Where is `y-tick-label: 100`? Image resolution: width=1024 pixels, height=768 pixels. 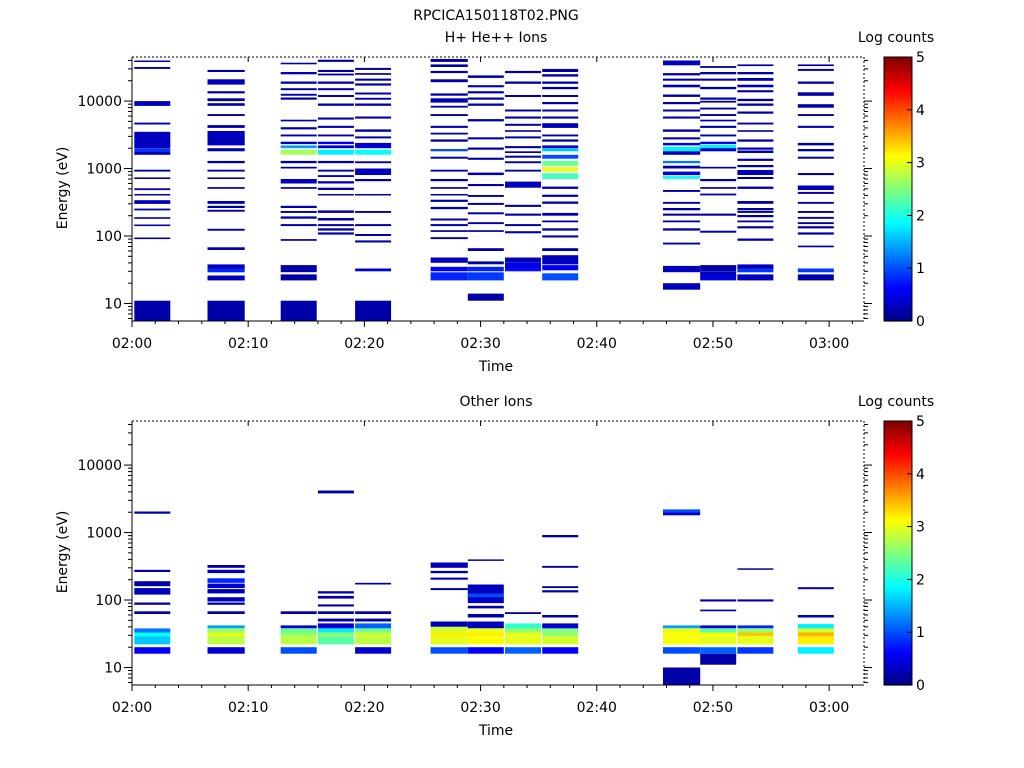
y-tick-label: 100 is located at coordinates (108, 237).